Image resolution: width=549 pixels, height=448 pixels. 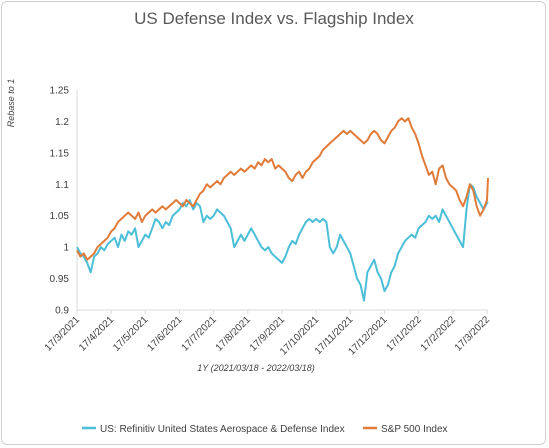 What do you see at coordinates (97, 334) in the screenshot?
I see `x-tick-label: 17/4/2021` at bounding box center [97, 334].